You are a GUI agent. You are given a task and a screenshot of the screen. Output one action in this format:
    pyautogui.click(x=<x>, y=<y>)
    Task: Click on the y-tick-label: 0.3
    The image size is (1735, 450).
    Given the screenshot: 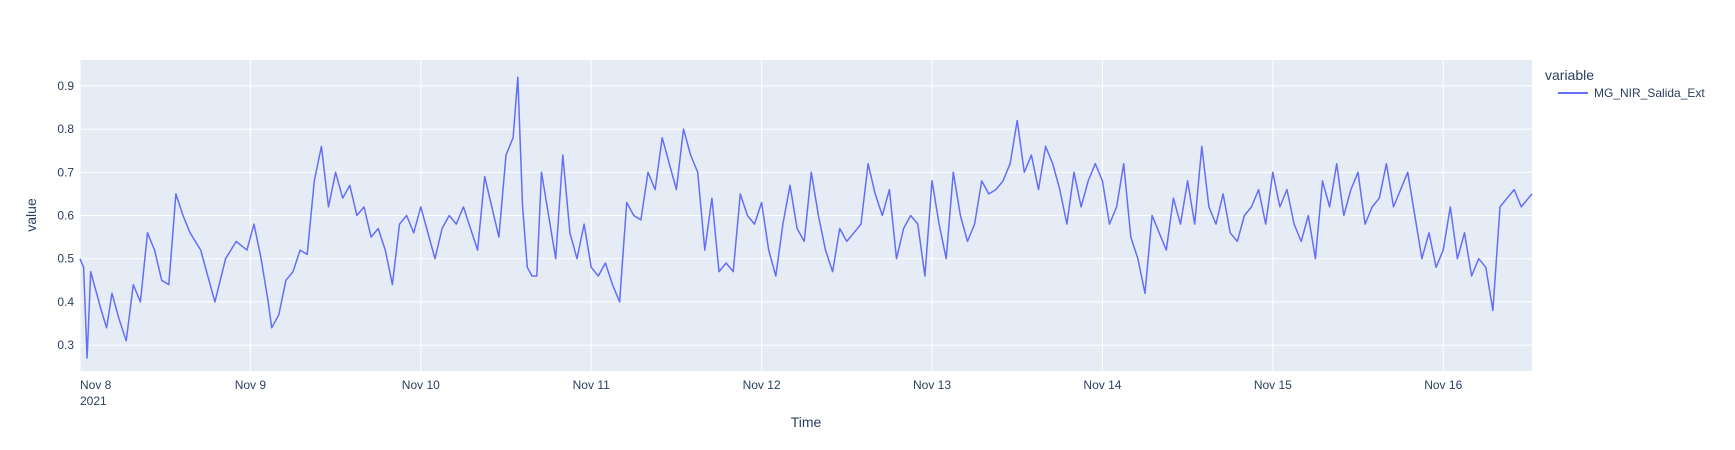 What is the action you would take?
    pyautogui.click(x=65, y=345)
    